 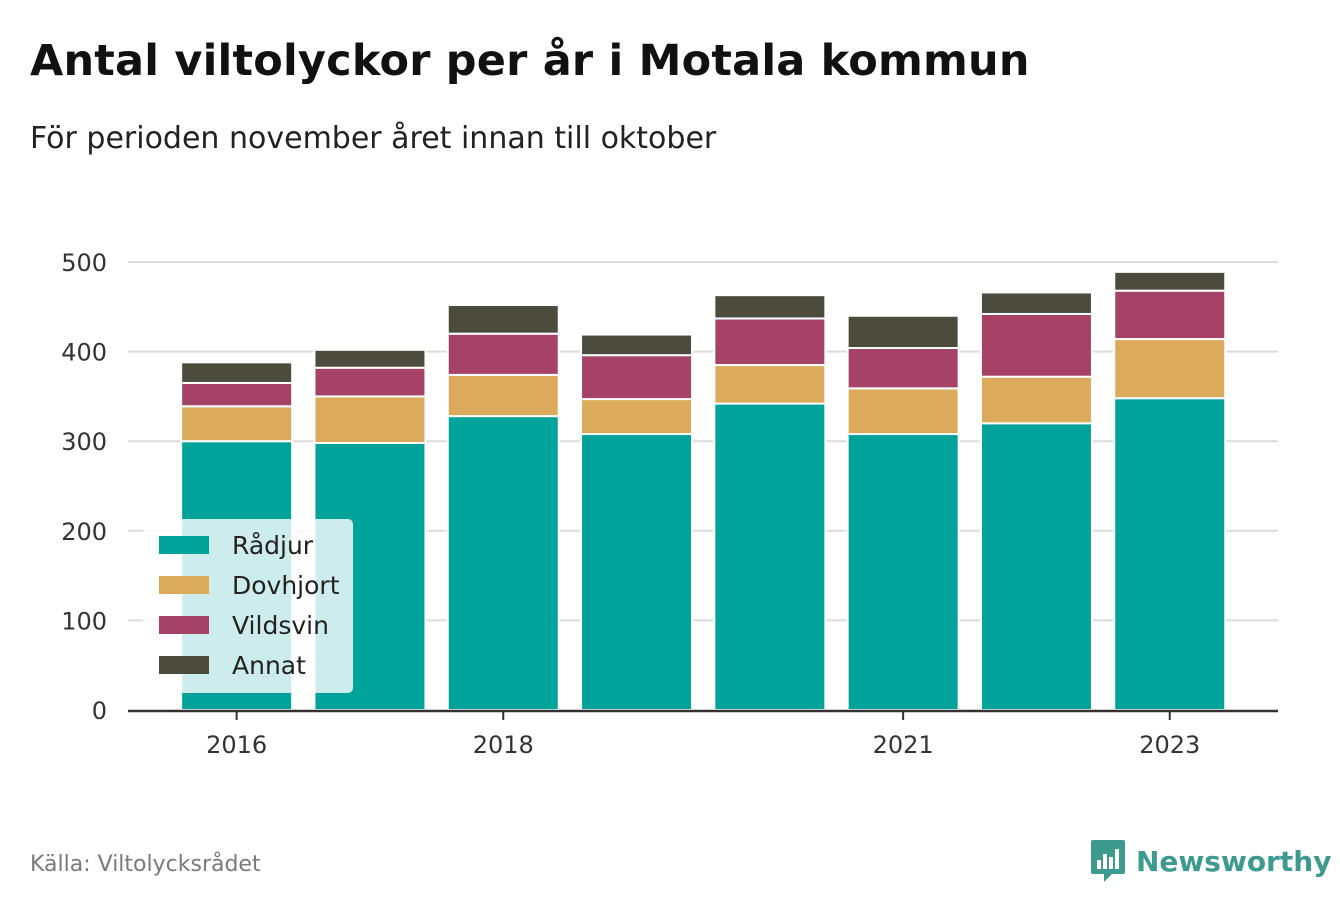 I want to click on bar-segment-rådjur-2023, so click(x=1170, y=554).